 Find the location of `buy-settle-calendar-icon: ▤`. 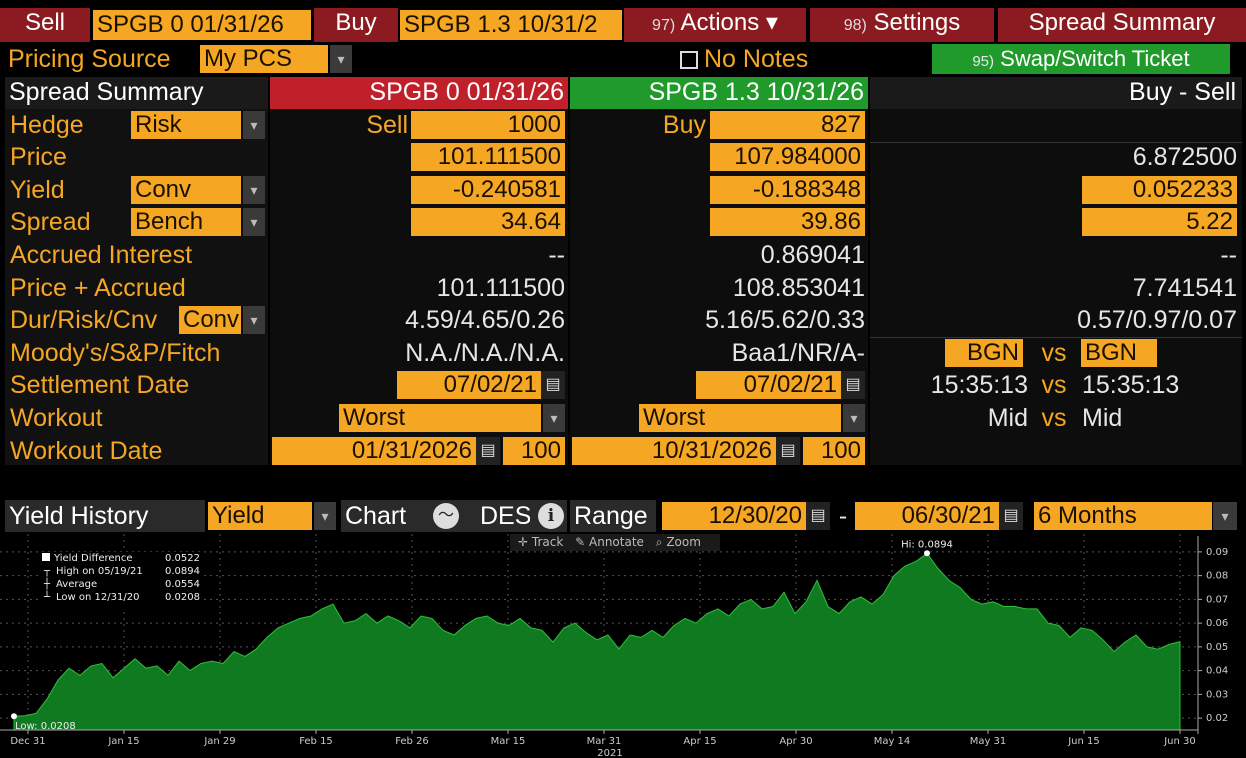

buy-settle-calendar-icon: ▤ is located at coordinates (853, 385).